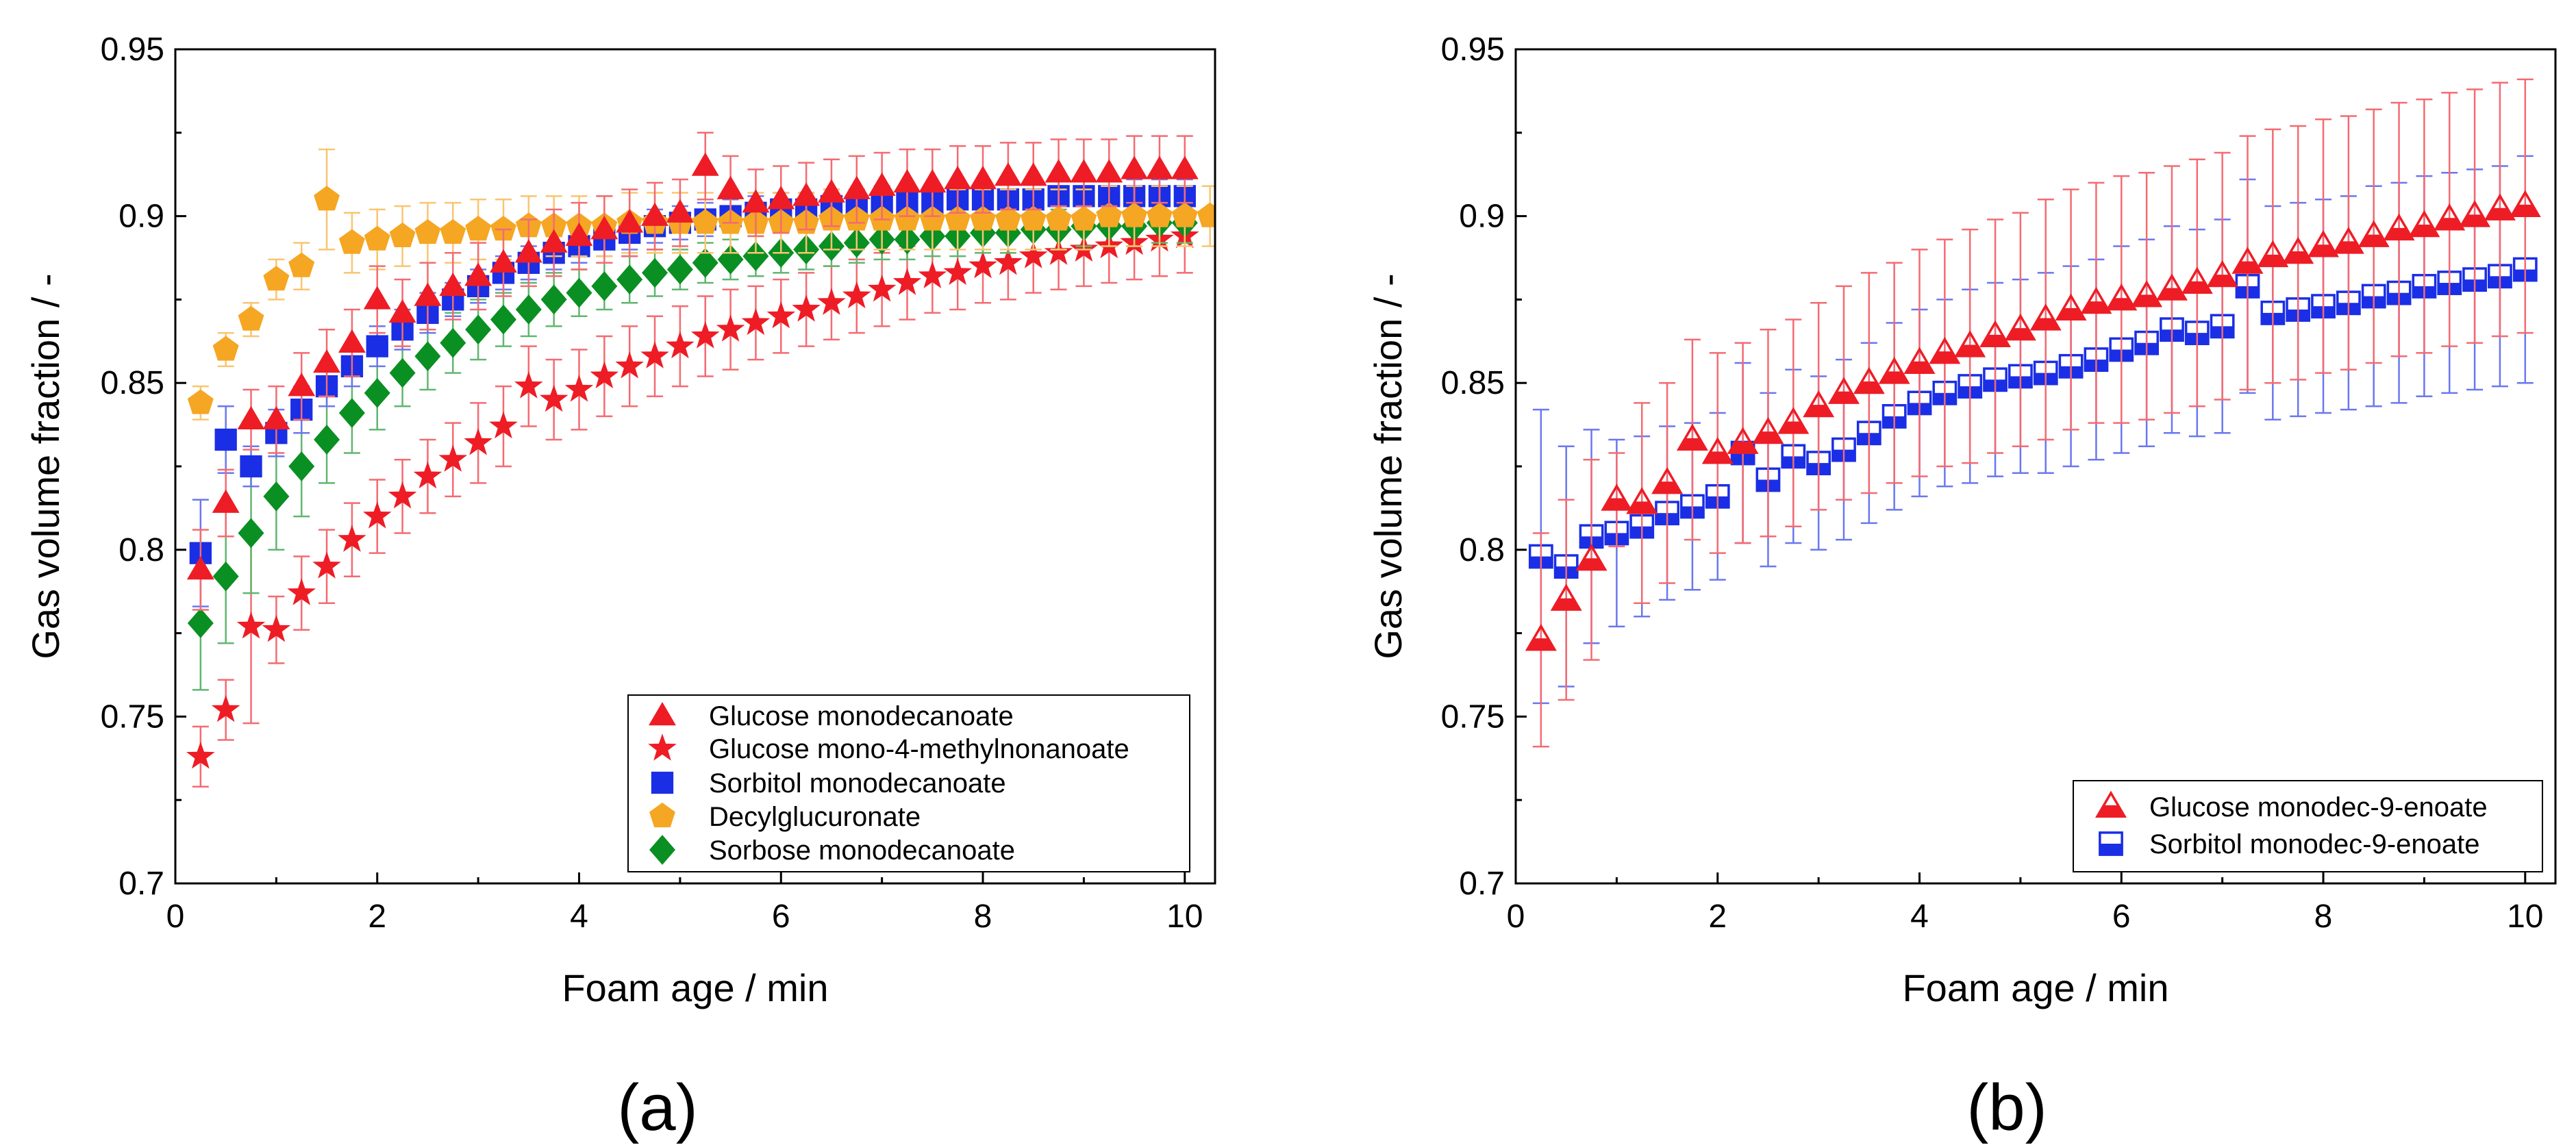 The height and width of the screenshot is (1145, 2576). Describe the element at coordinates (1482, 550) in the screenshot. I see `panel-b-y-tick-label: 0.8` at that location.